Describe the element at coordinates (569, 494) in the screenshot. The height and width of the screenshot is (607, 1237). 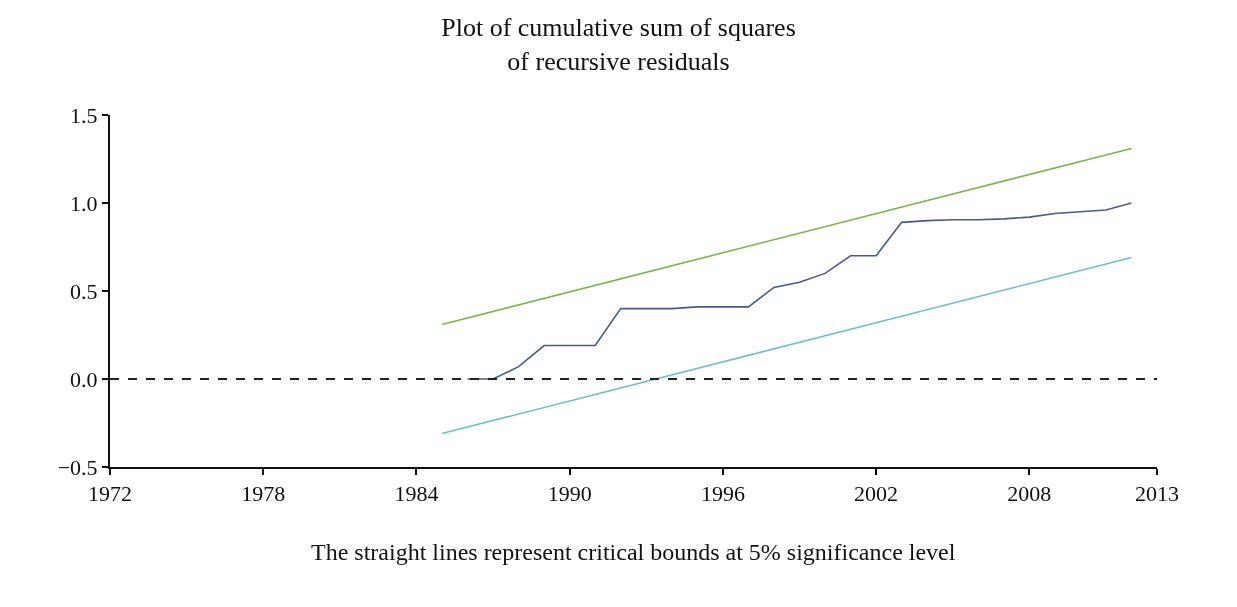
I see `x-tick-label: 1990` at that location.